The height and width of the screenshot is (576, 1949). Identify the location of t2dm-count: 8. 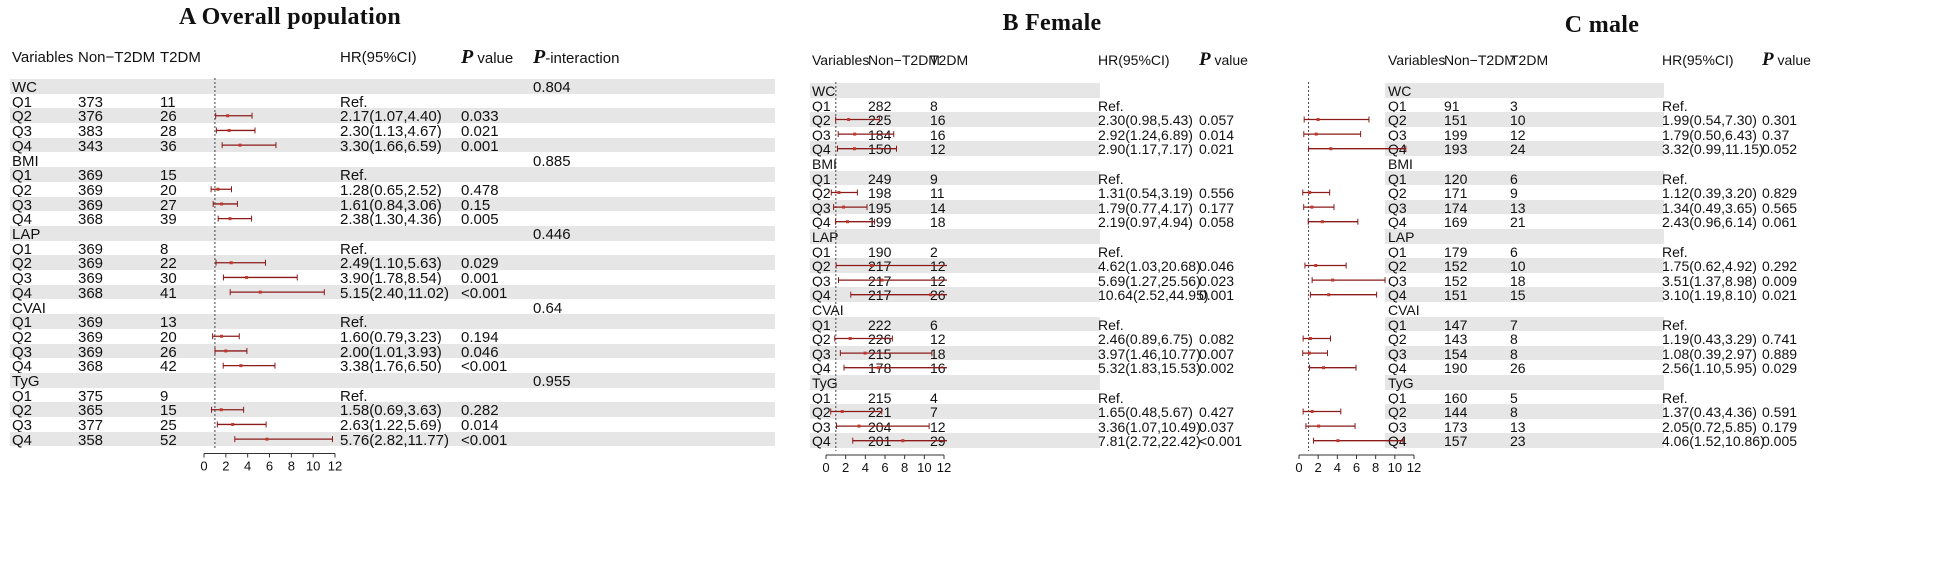
(164, 249).